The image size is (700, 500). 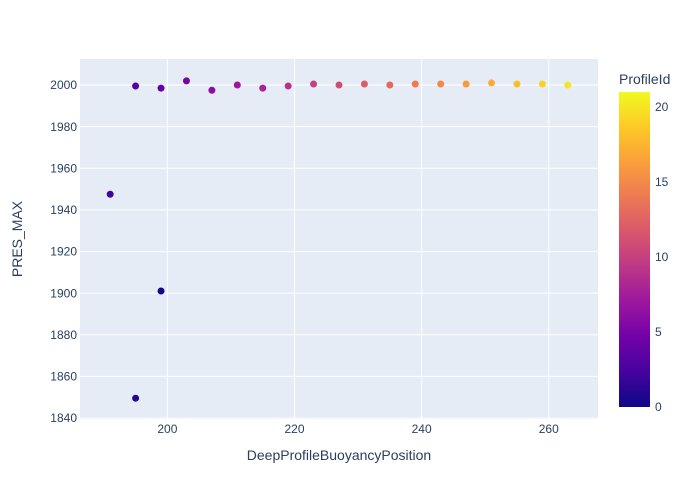 I want to click on y-tick-label: 1920, so click(x=63, y=252).